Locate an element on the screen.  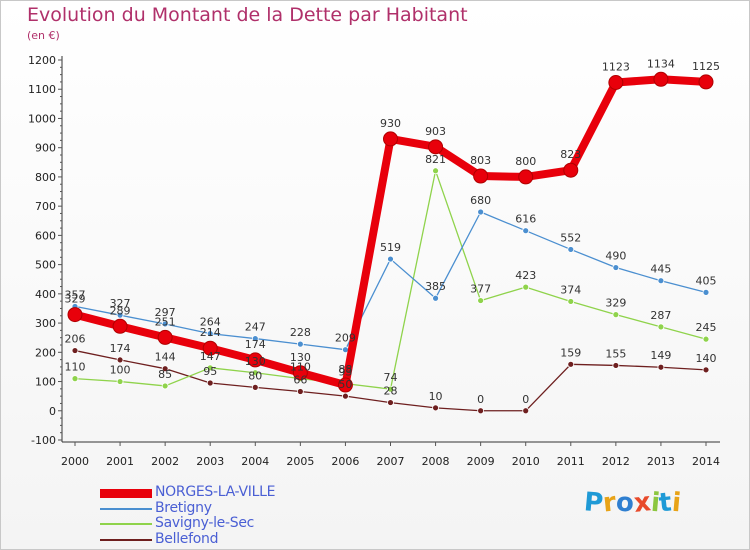
data-label: 519 is located at coordinates (390, 247).